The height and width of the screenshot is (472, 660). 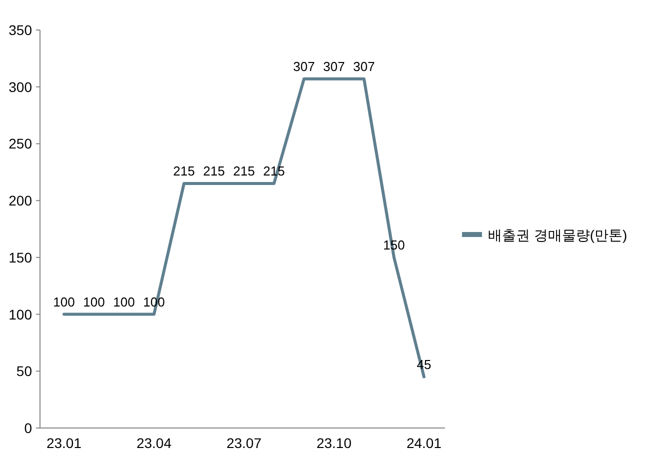 What do you see at coordinates (558, 235) in the screenshot?
I see `legend-label: 배출권 경매물량(만톤)` at bounding box center [558, 235].